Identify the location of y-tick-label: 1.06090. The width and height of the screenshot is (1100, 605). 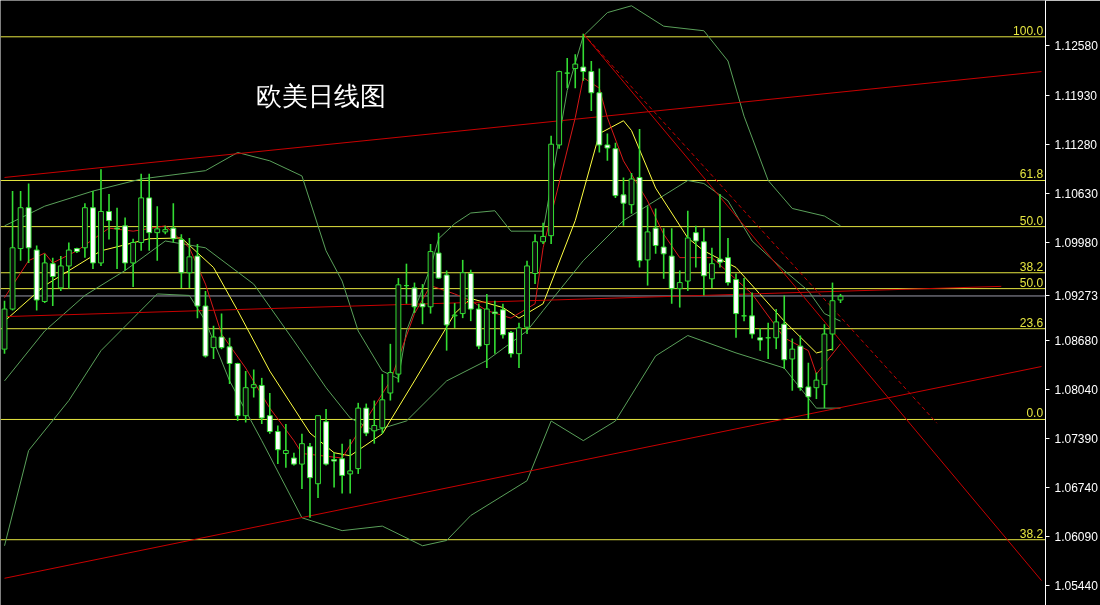
(1076, 537).